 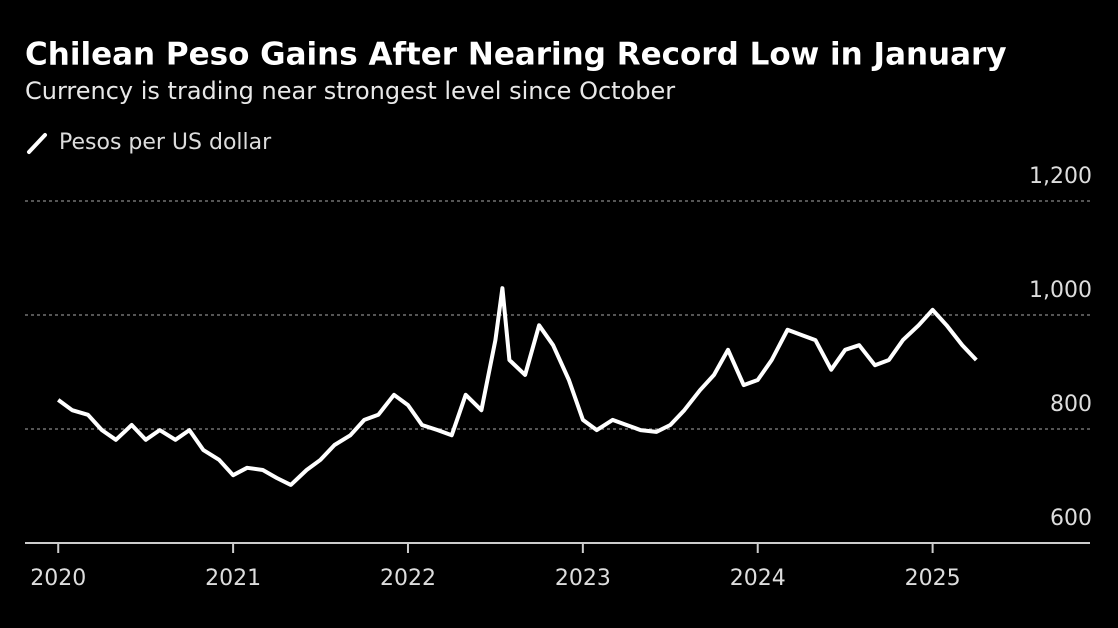 I want to click on y-tick-label: 1,200, so click(x=1060, y=176).